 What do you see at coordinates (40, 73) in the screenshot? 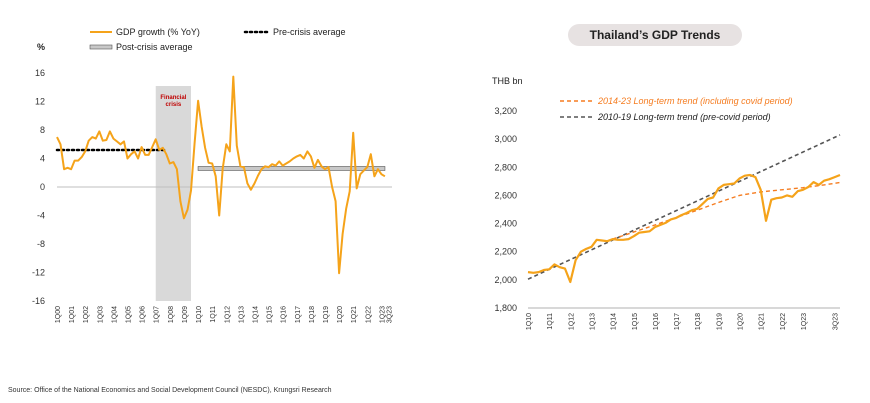
I see `y-tick-label: 16` at bounding box center [40, 73].